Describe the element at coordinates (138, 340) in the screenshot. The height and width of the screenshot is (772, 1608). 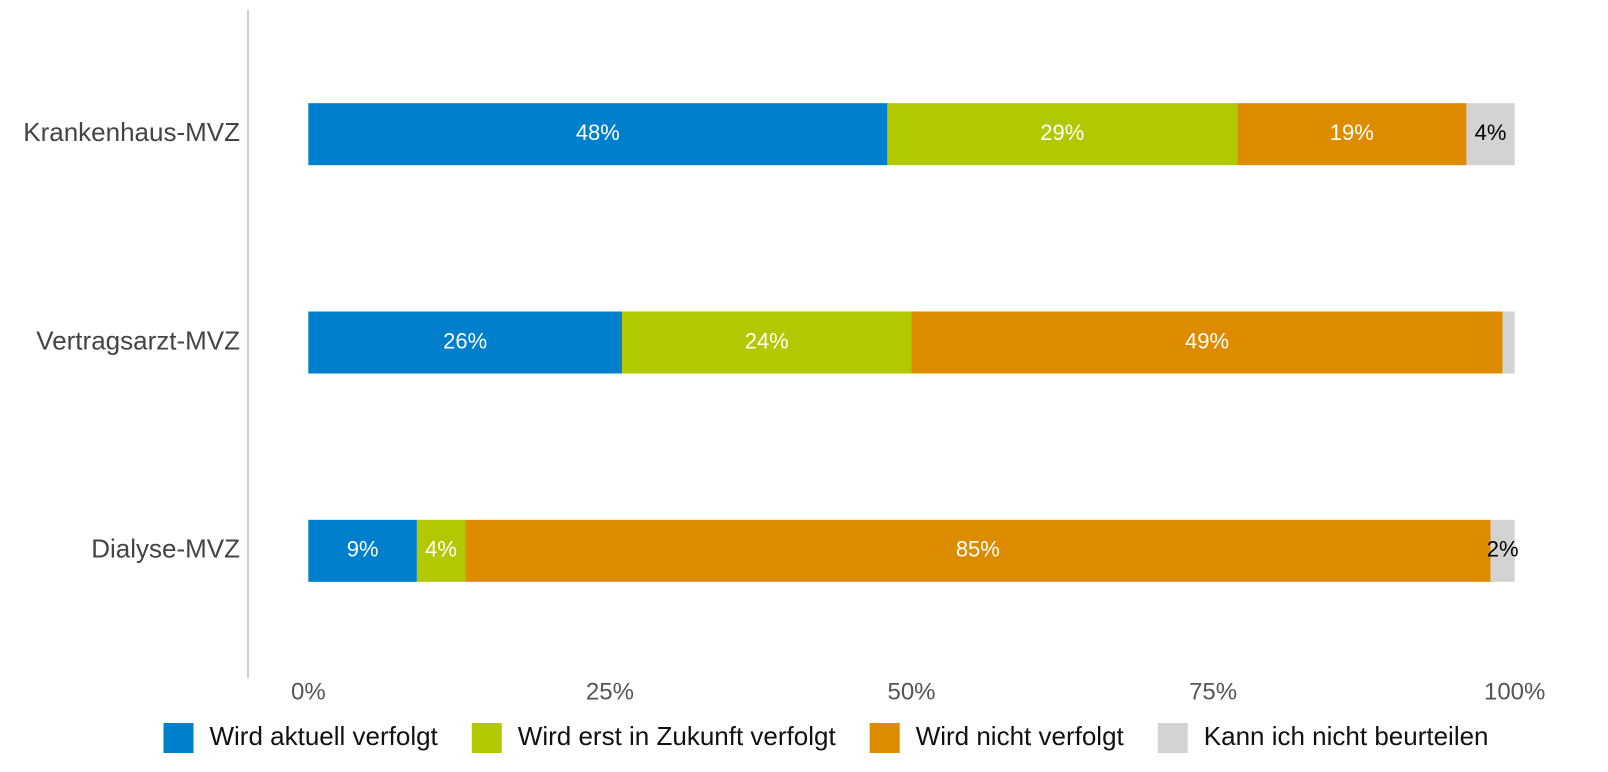
I see `y-tick-label: Vertragsarzt-MVZ` at that location.